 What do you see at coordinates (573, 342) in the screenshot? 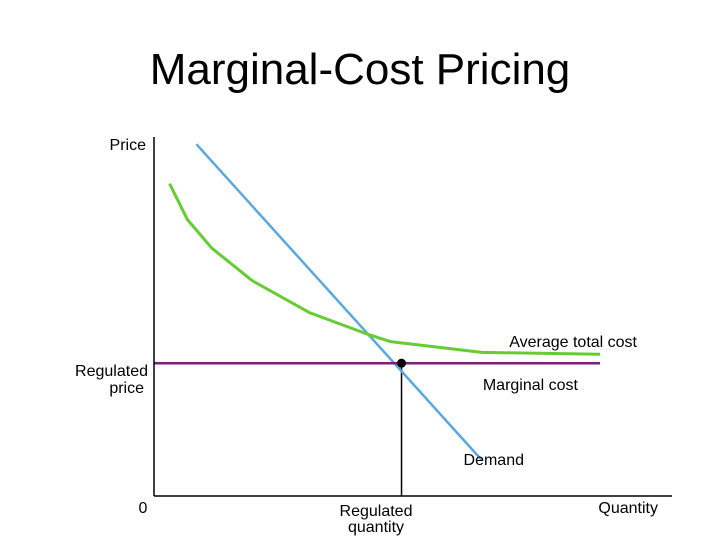
I see `average-total-cost-label: Average total cost` at bounding box center [573, 342].